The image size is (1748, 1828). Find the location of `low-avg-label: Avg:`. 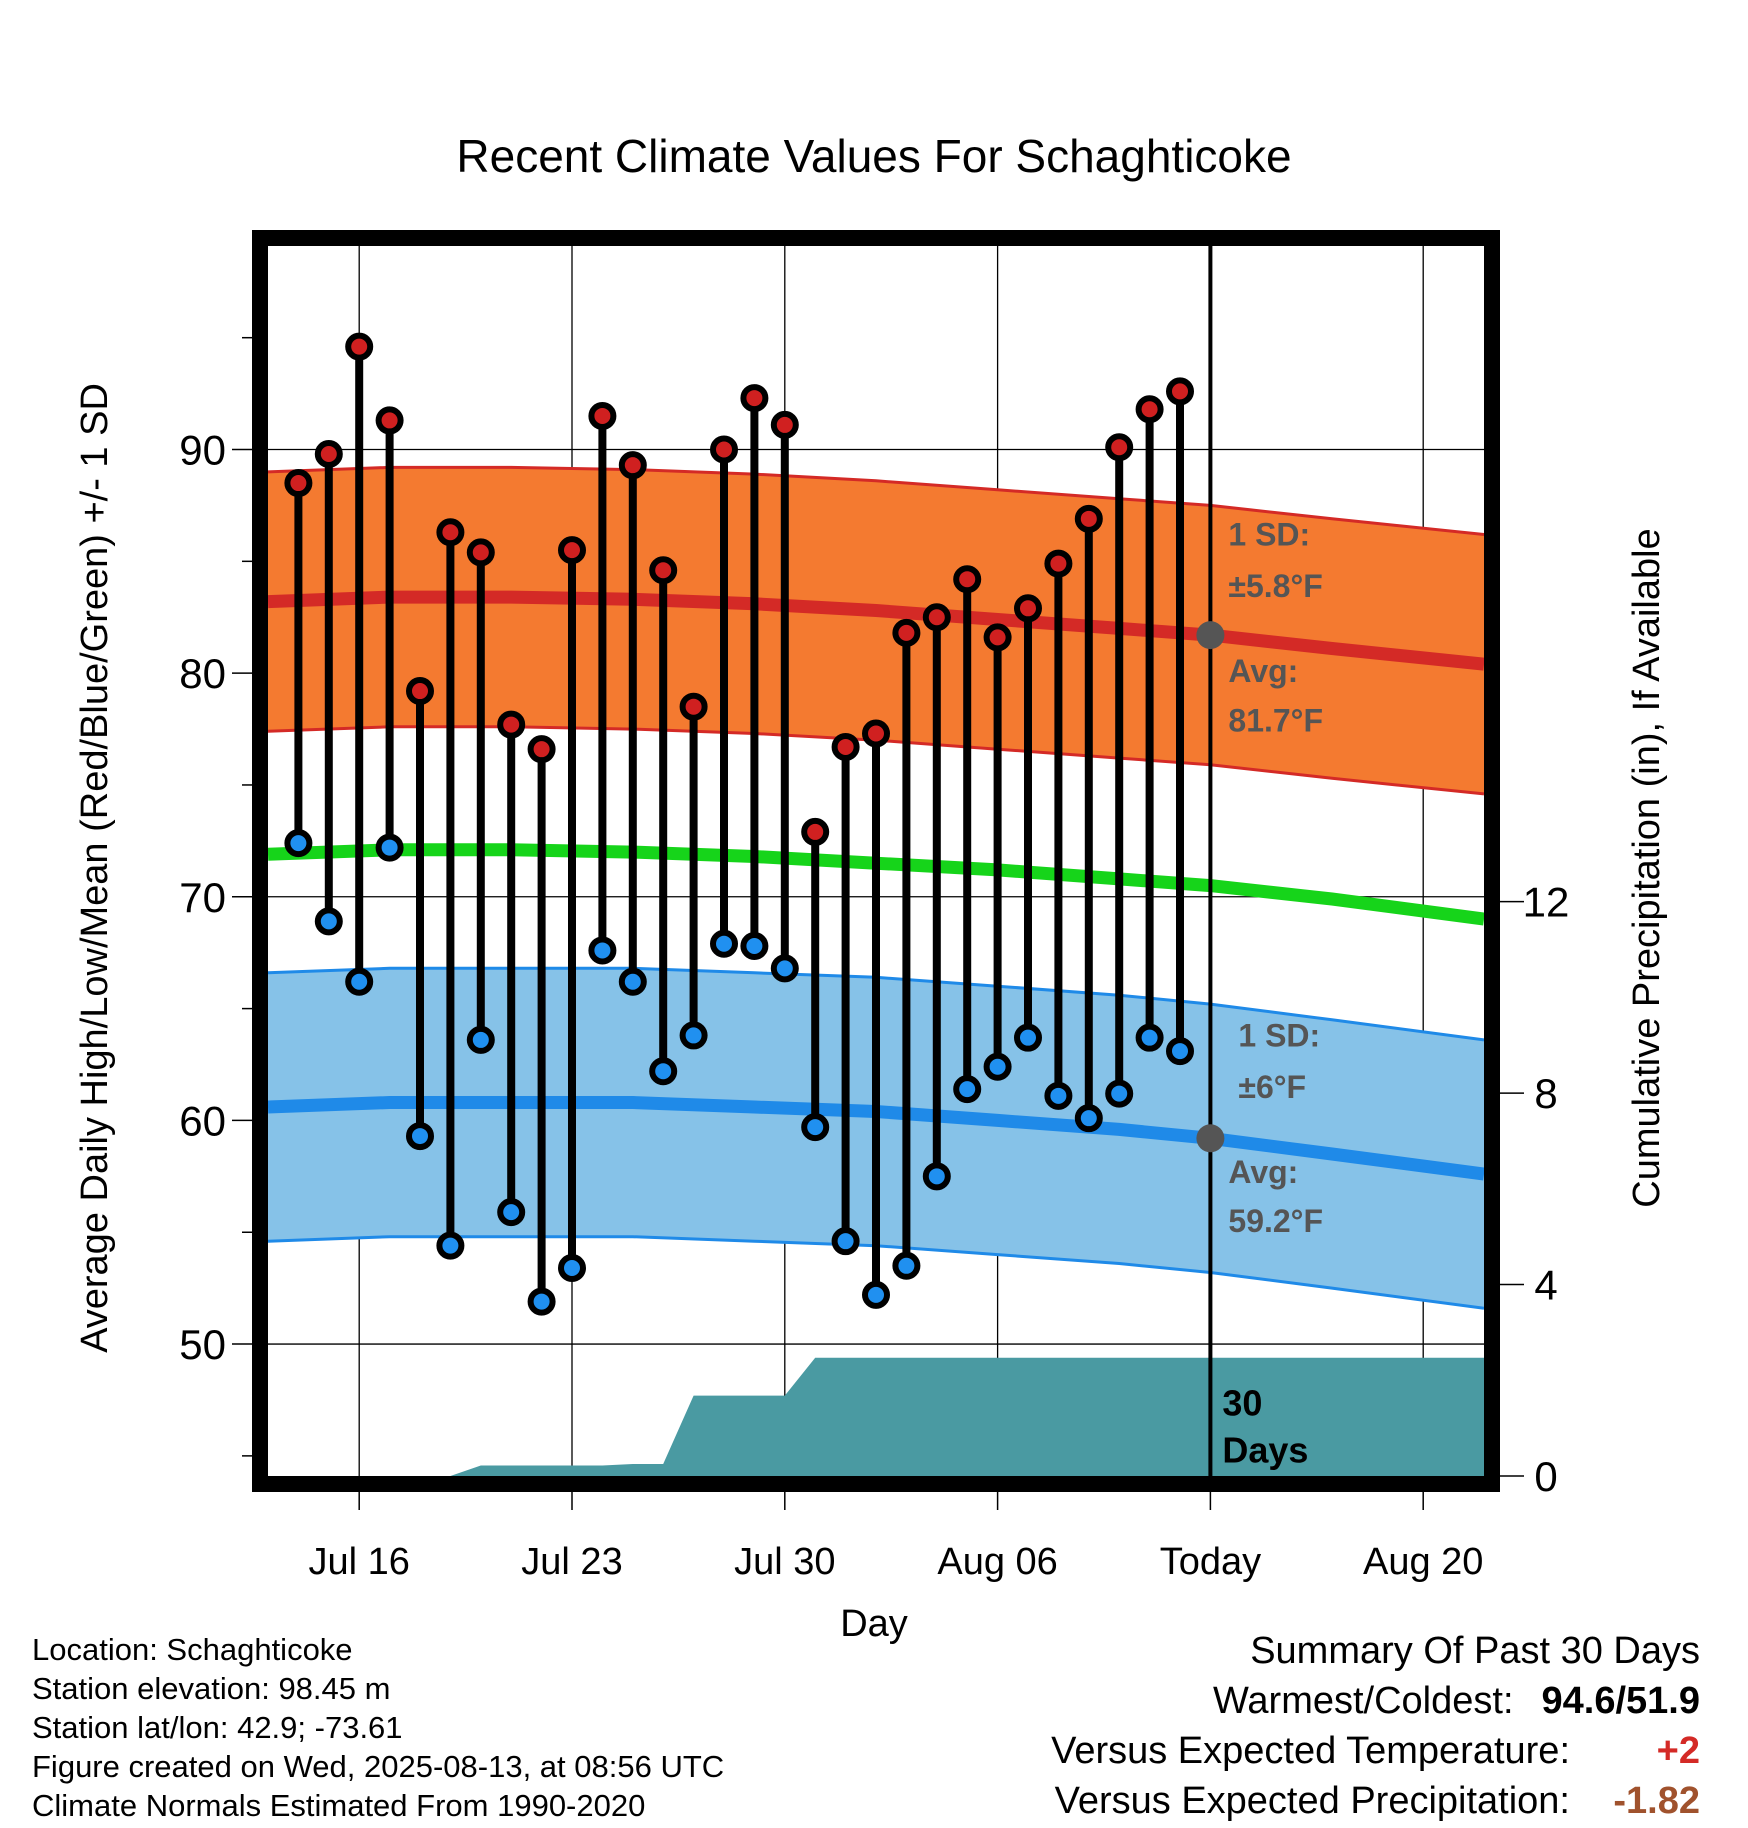

low-avg-label: Avg: is located at coordinates (1263, 1172).